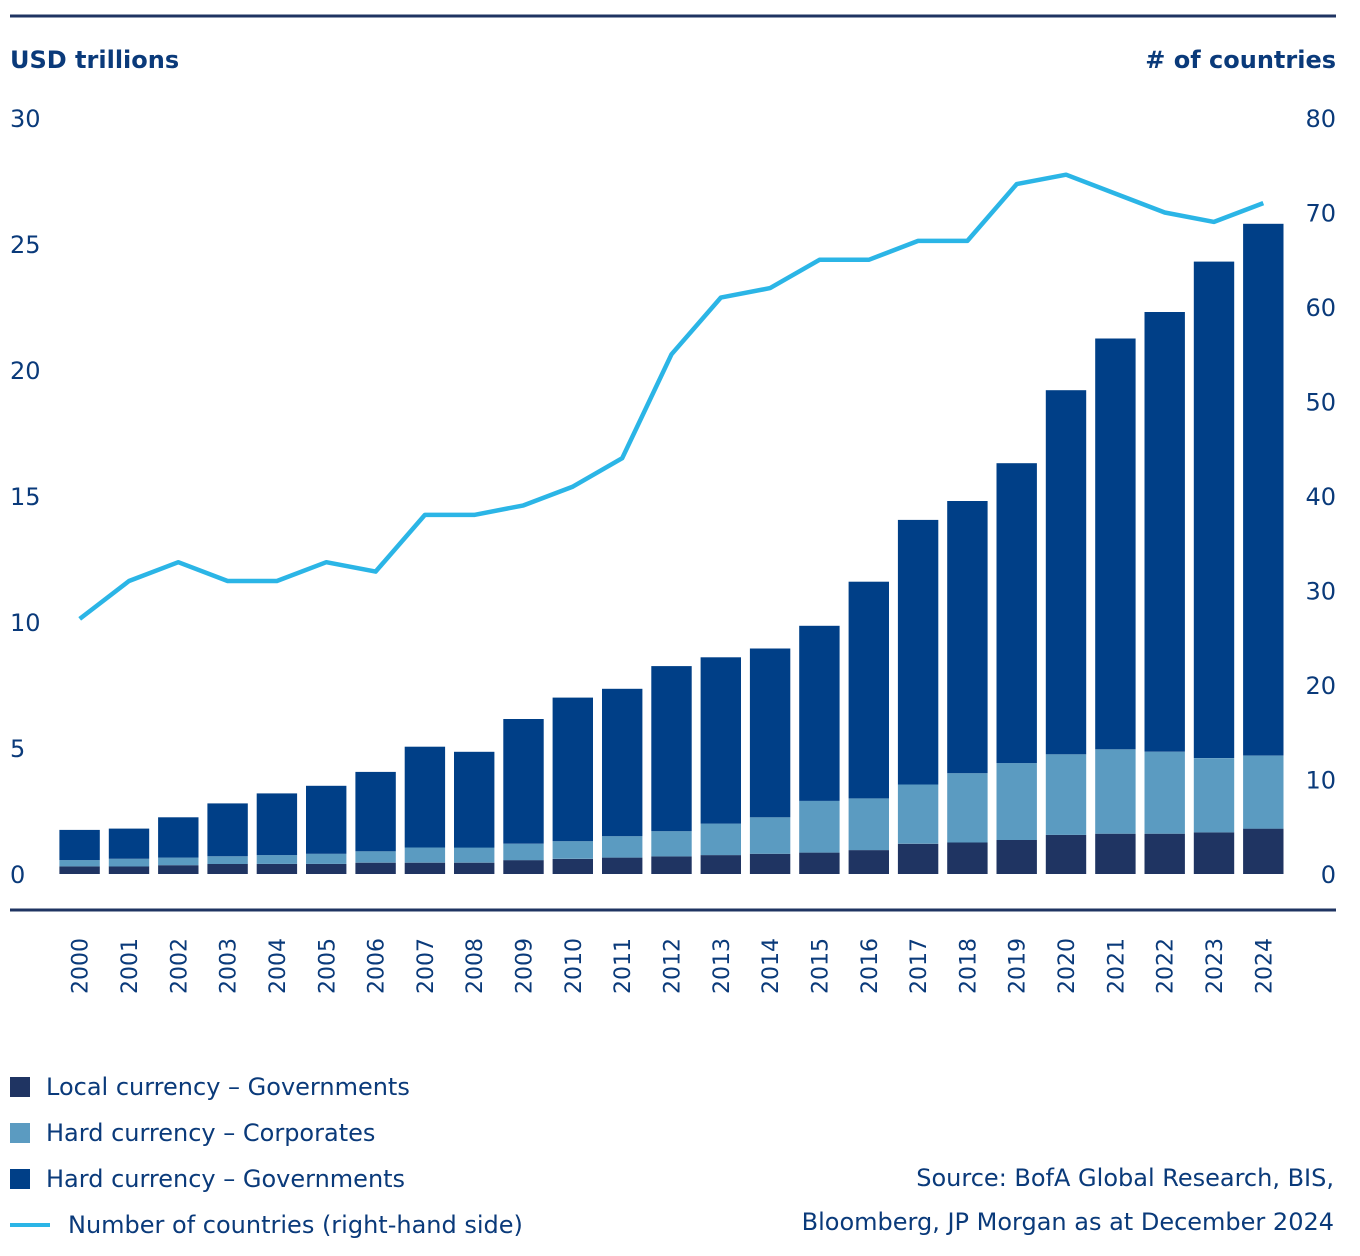  I want to click on bar-hard-gov-2001, so click(129, 843).